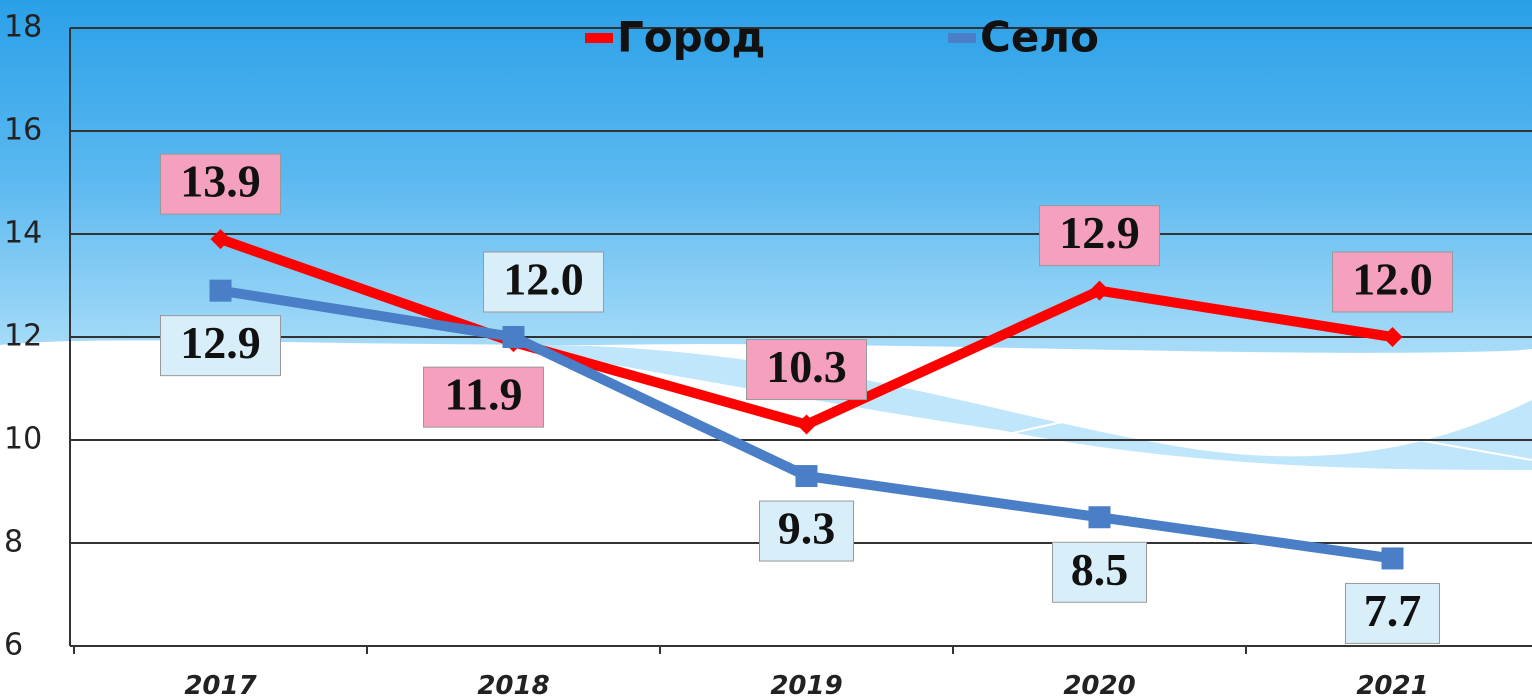 This screenshot has width=1532, height=698. What do you see at coordinates (23, 27) in the screenshot?
I see `y-tick-label: 18` at bounding box center [23, 27].